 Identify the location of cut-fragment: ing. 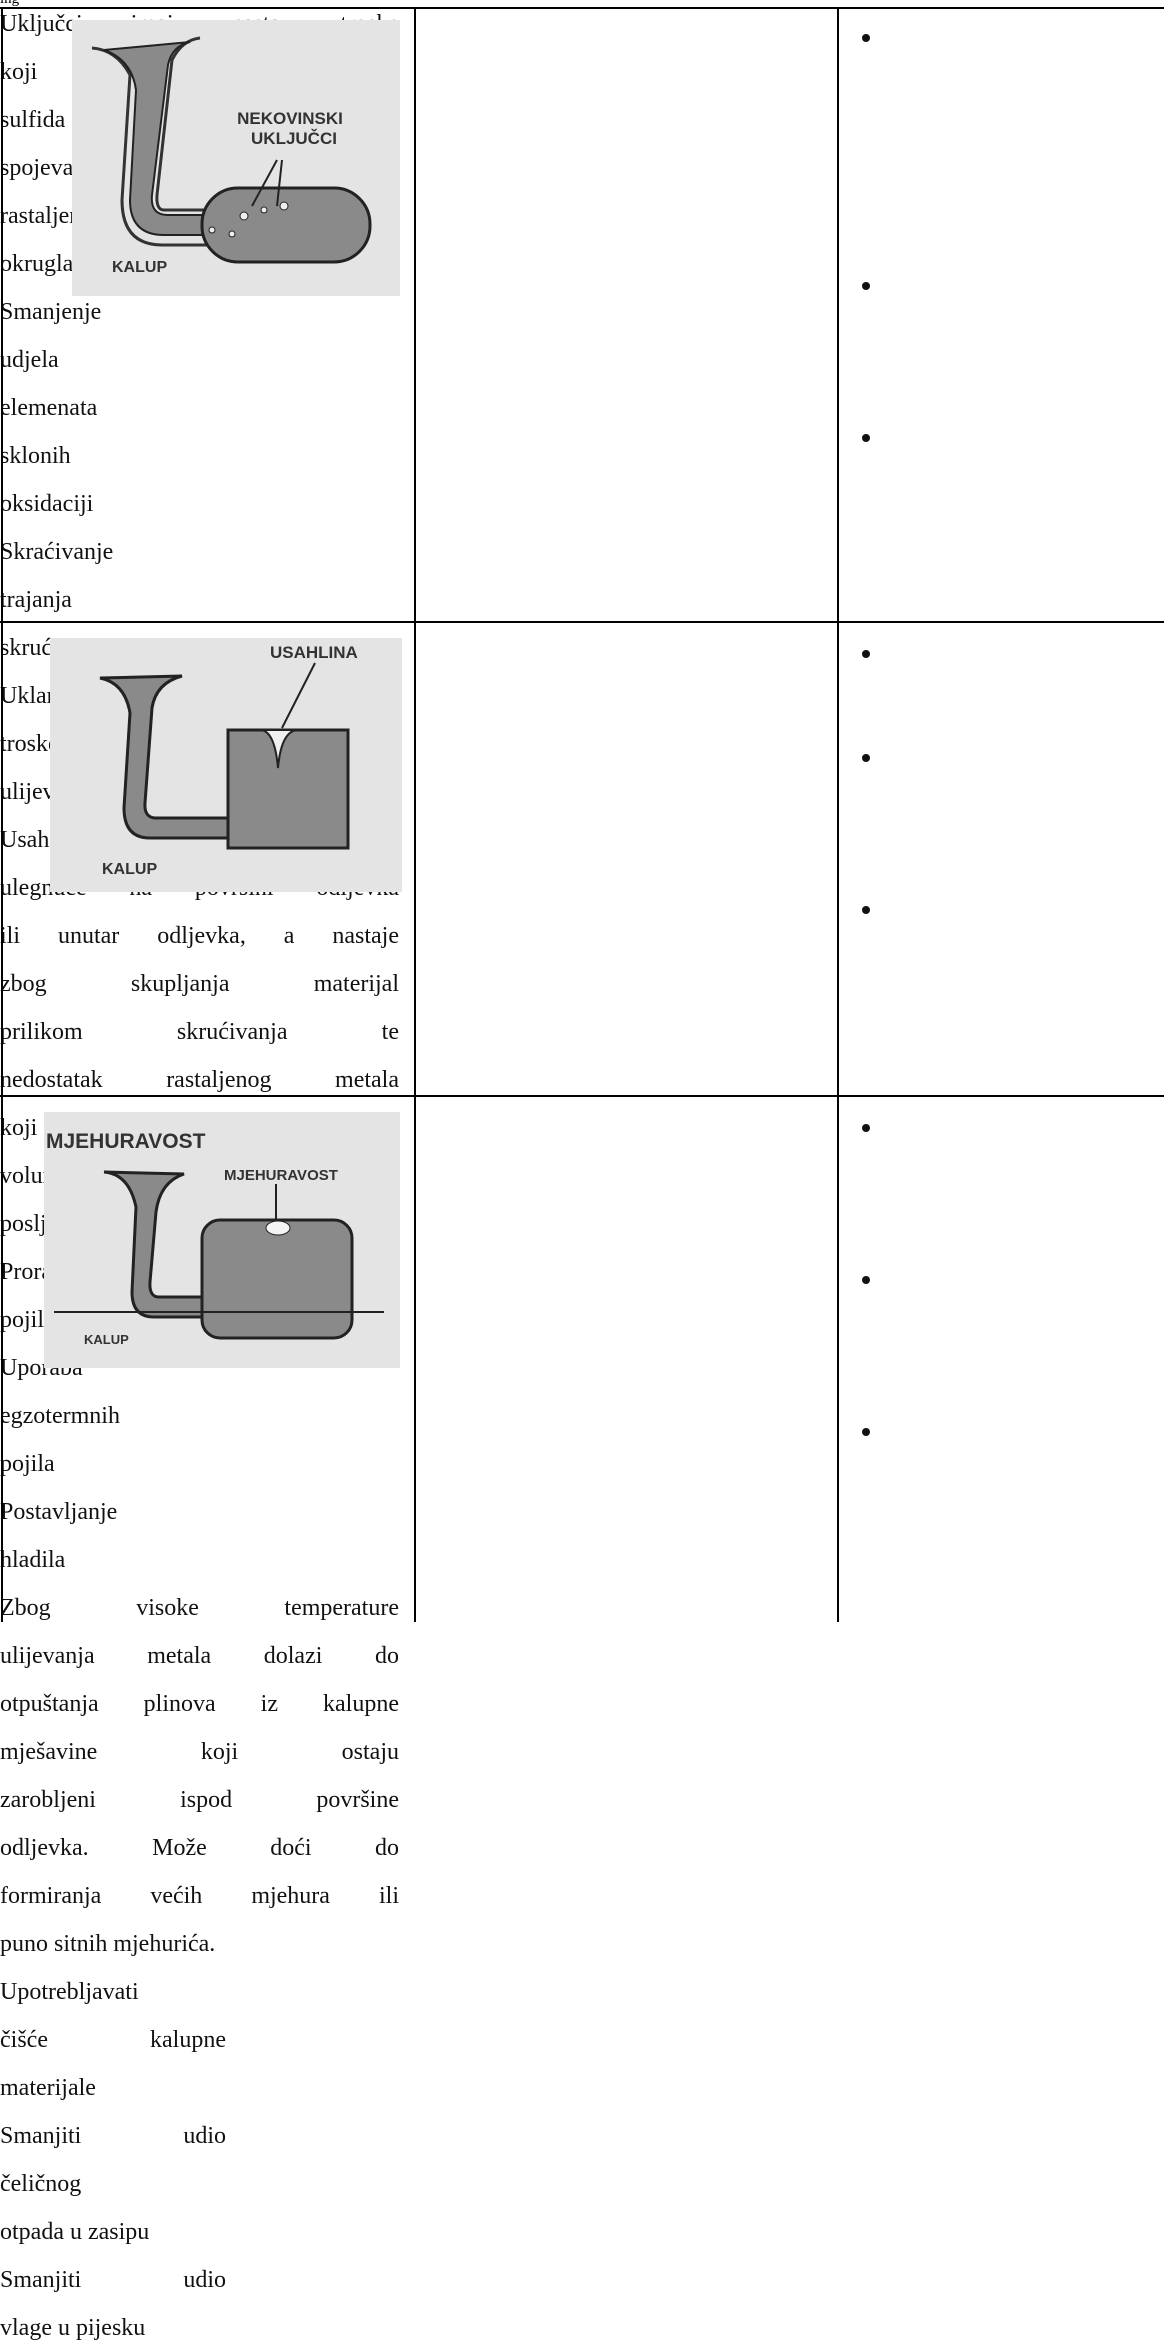
(9, 4).